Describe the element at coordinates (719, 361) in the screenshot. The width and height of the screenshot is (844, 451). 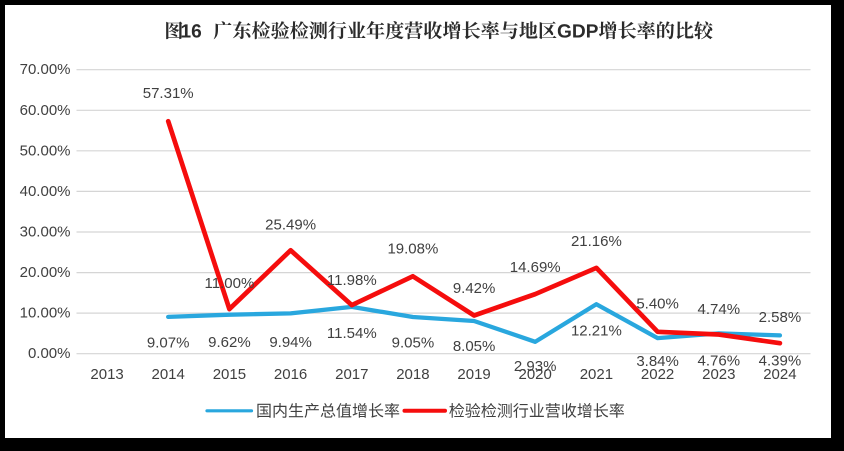
I see `svg-text: 4.76%` at that location.